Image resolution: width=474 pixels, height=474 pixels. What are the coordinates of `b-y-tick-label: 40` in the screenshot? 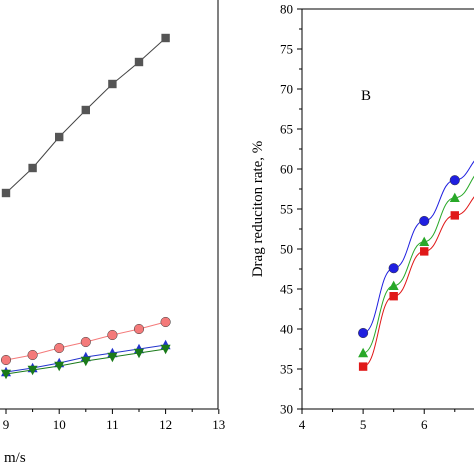 It's located at (286, 329).